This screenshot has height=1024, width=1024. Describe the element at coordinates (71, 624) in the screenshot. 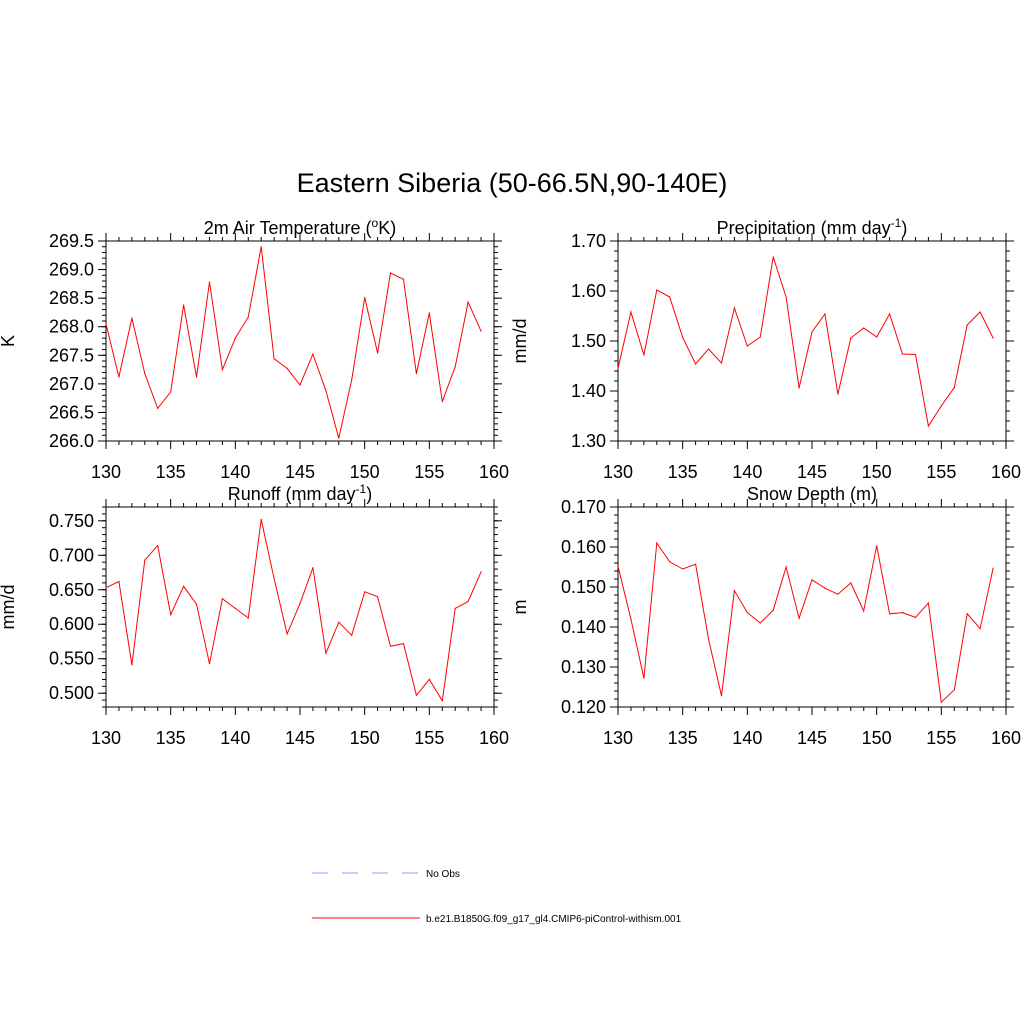

I see `y-tick-label: 0.600` at that location.